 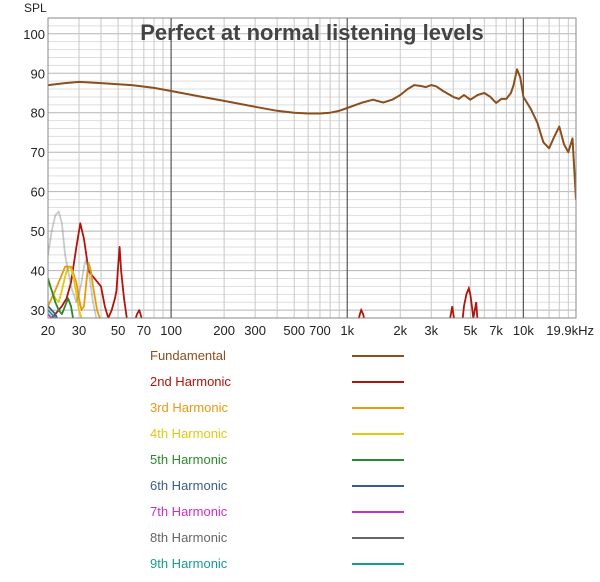 I want to click on chart-title: Perfect at normal listening levels, so click(x=312, y=32).